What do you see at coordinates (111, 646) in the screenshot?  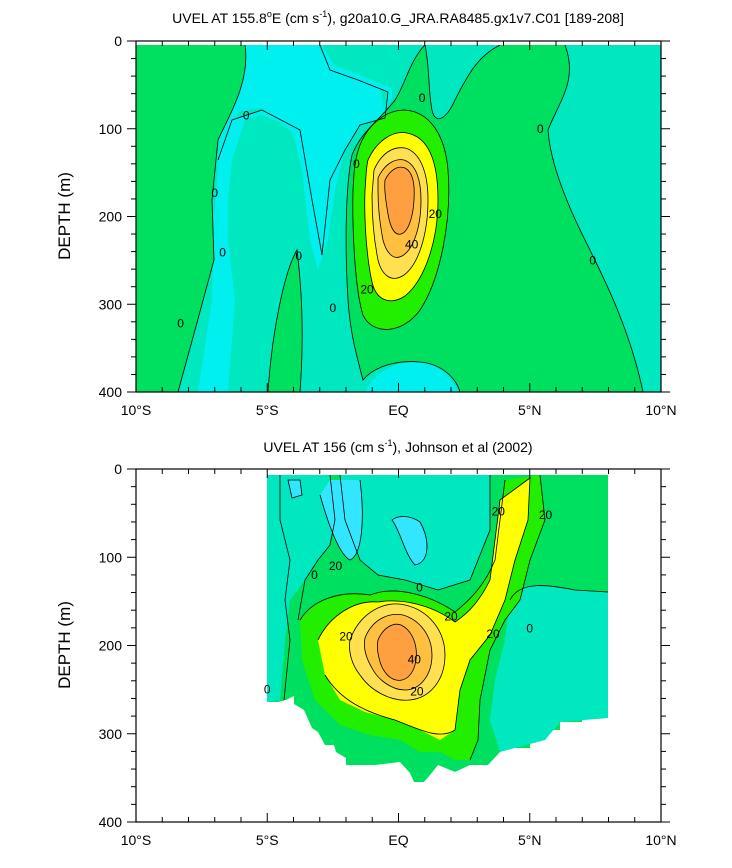 I see `bottom-ytick-label: 200` at bounding box center [111, 646].